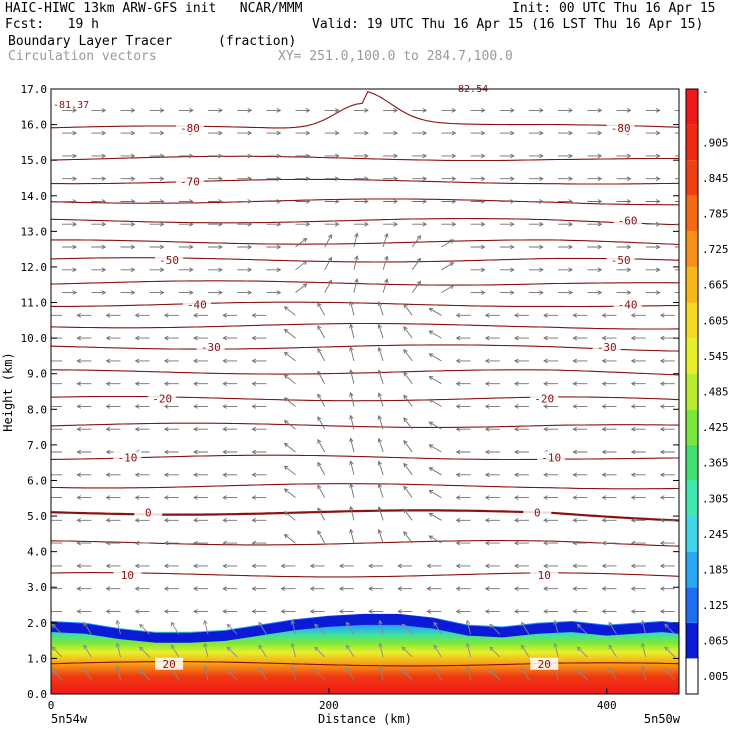 The image size is (740, 740). I want to click on contour-label: -60, so click(628, 221).